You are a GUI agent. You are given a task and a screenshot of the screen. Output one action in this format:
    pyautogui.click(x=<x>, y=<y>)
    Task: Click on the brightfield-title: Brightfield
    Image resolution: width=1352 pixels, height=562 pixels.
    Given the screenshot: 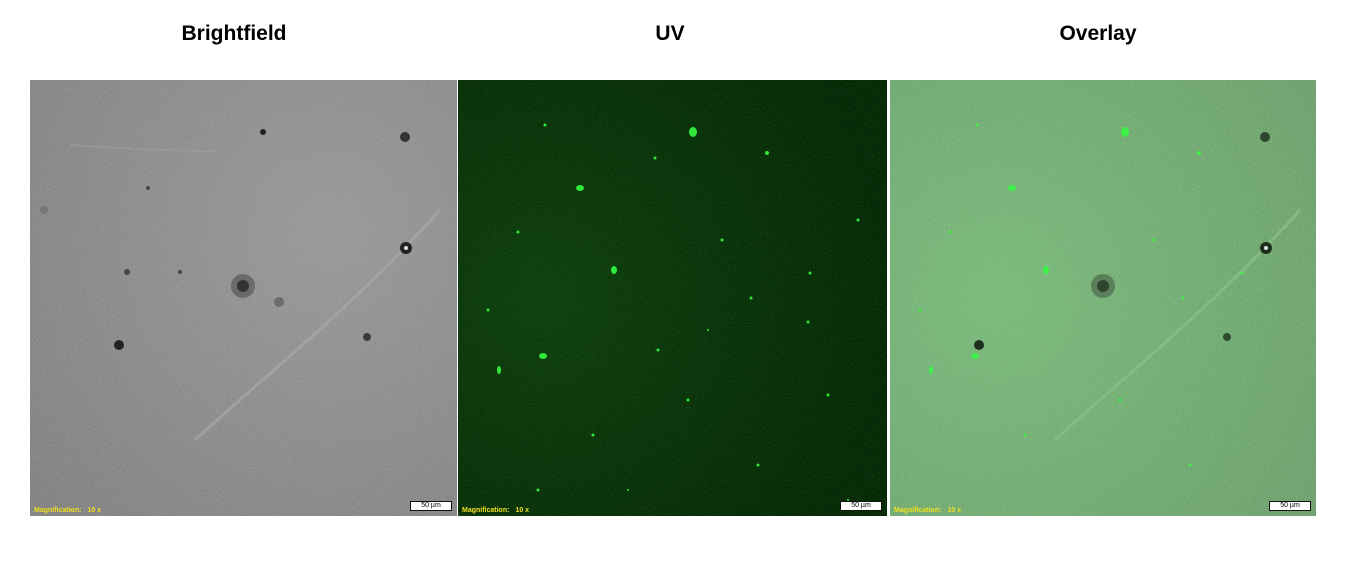 What is the action you would take?
    pyautogui.click(x=234, y=33)
    